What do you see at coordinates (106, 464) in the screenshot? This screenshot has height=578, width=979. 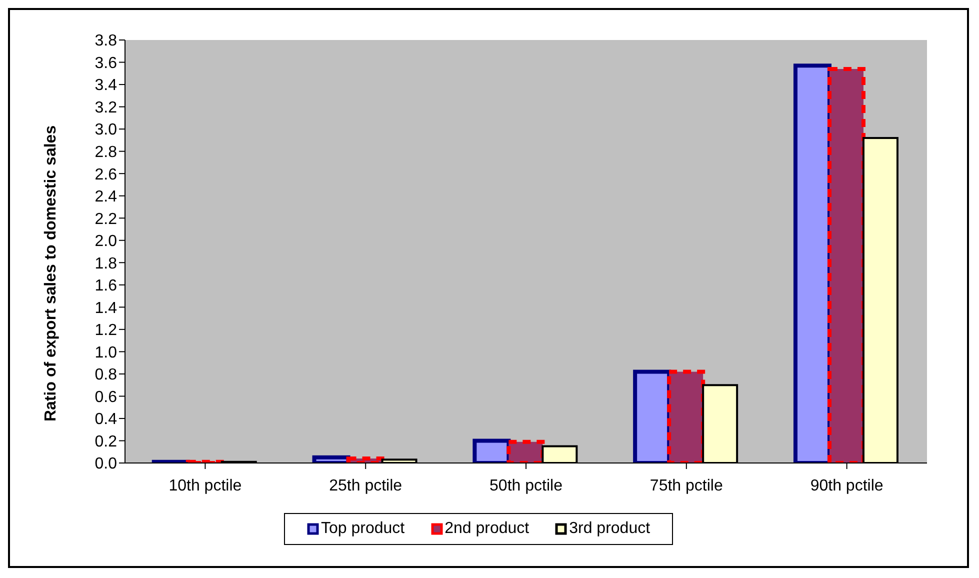 I see `y-tick-label: 0.0` at bounding box center [106, 464].